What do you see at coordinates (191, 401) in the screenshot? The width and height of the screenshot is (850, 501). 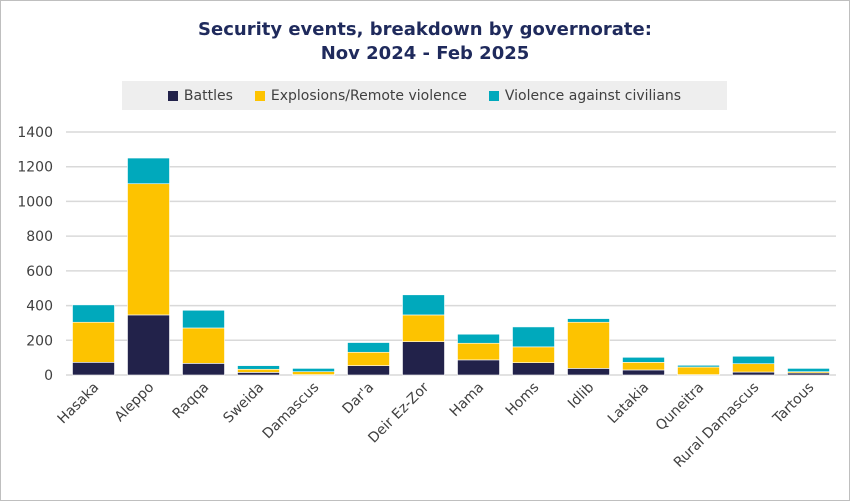 I see `x-tick-label: Raqqa` at bounding box center [191, 401].